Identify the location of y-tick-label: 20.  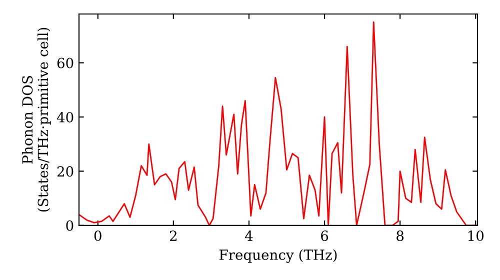
(65, 171).